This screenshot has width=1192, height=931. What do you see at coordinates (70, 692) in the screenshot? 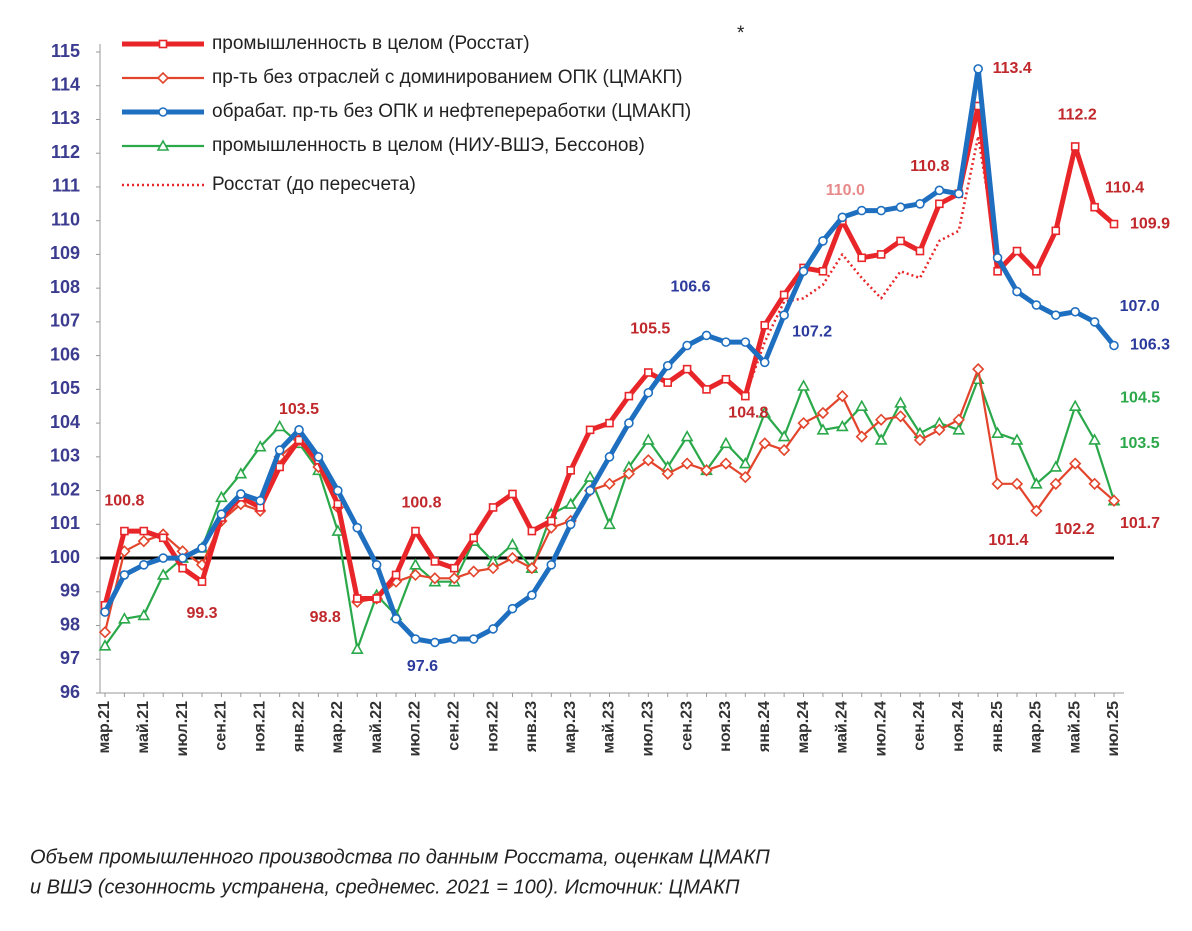
I see `y-tick-label: 96` at bounding box center [70, 692].